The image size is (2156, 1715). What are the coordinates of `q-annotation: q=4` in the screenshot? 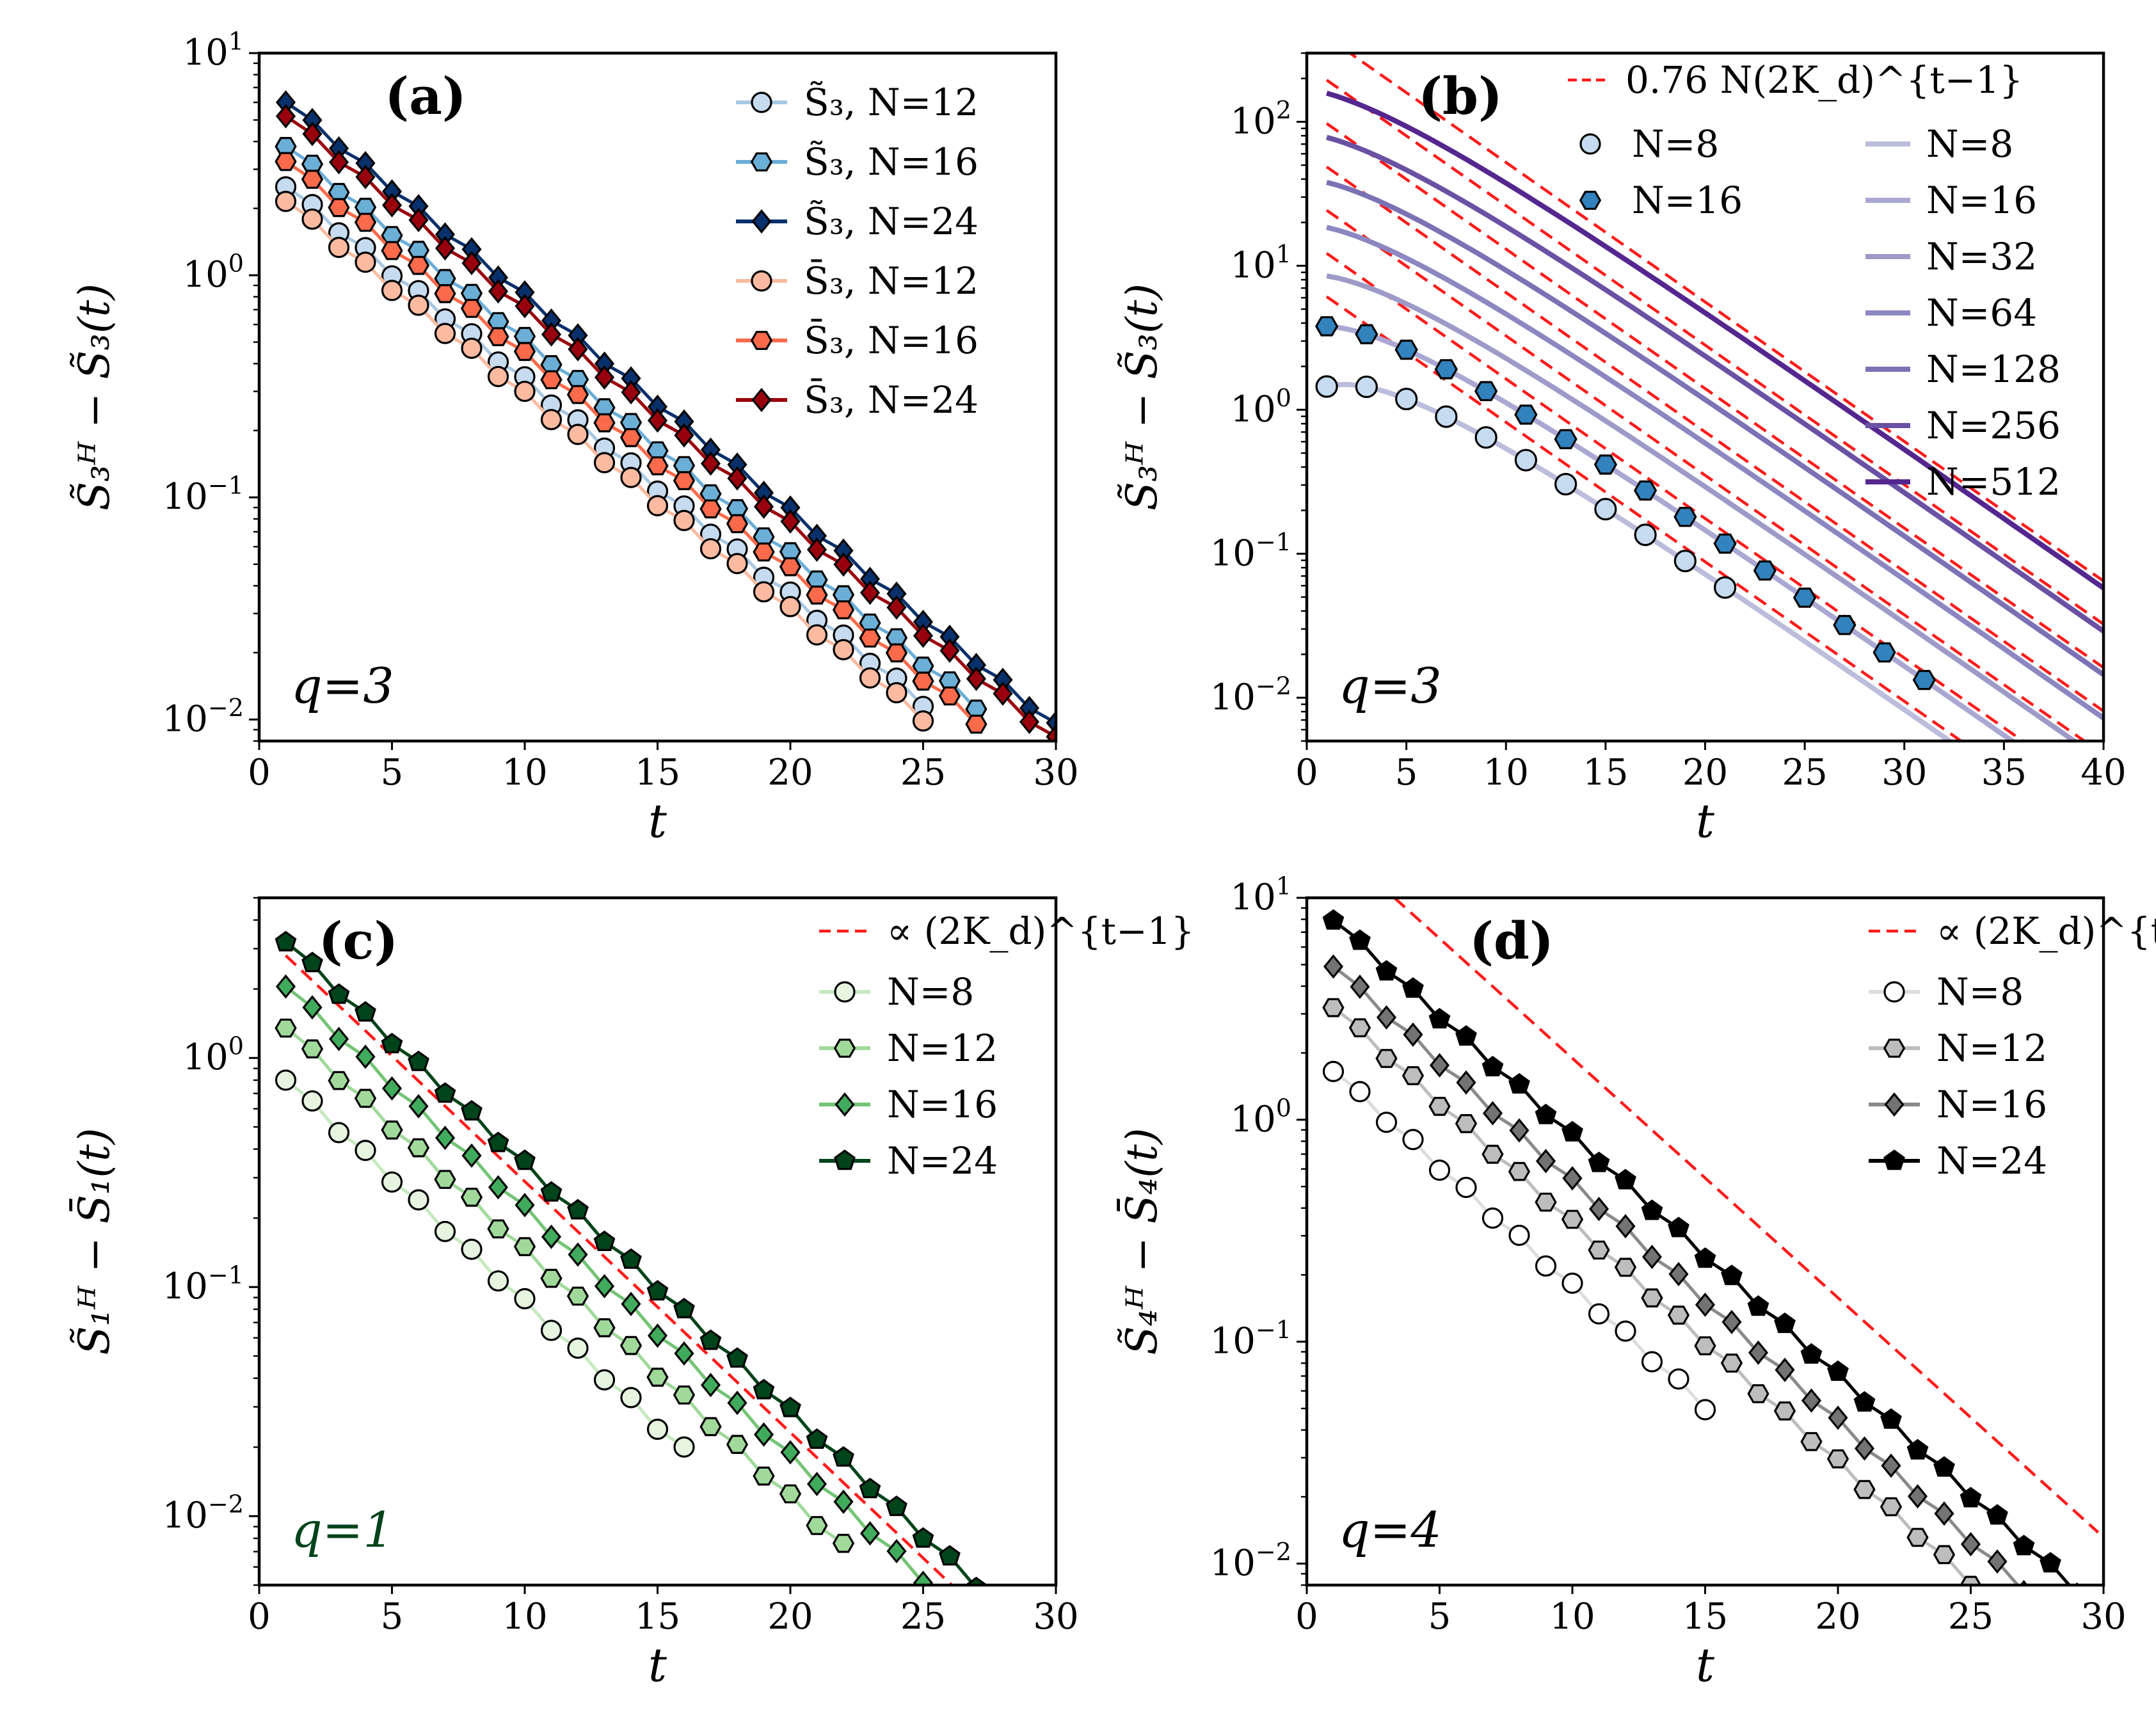 It's located at (1390, 1529).